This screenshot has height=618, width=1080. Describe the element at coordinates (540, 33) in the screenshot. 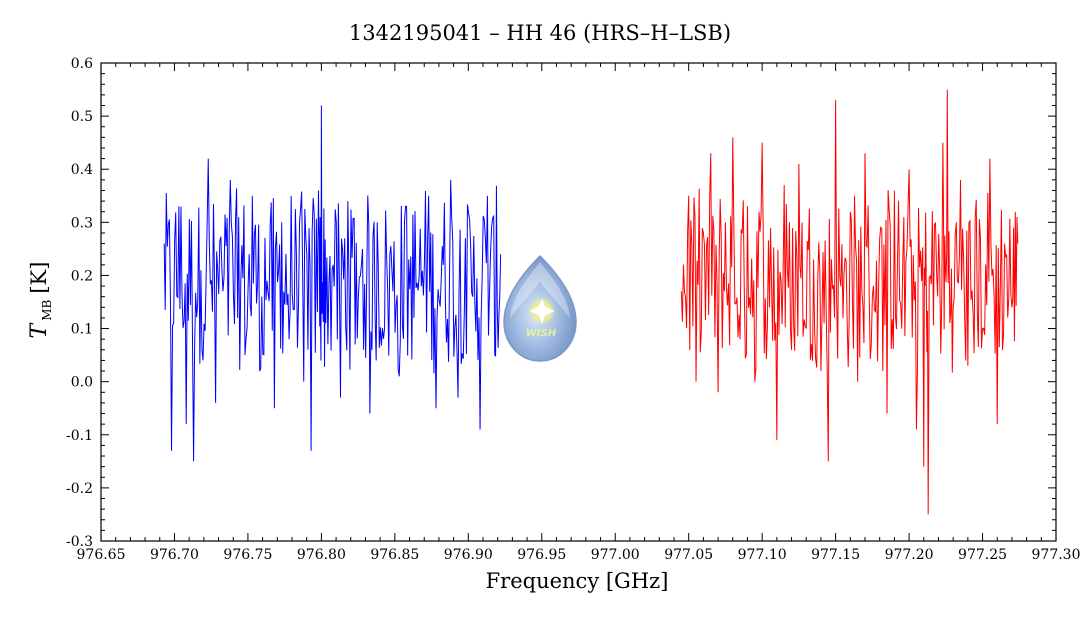

I see `chart-title: 1342195041 – HH 46 (HRS–H–LSB)` at that location.